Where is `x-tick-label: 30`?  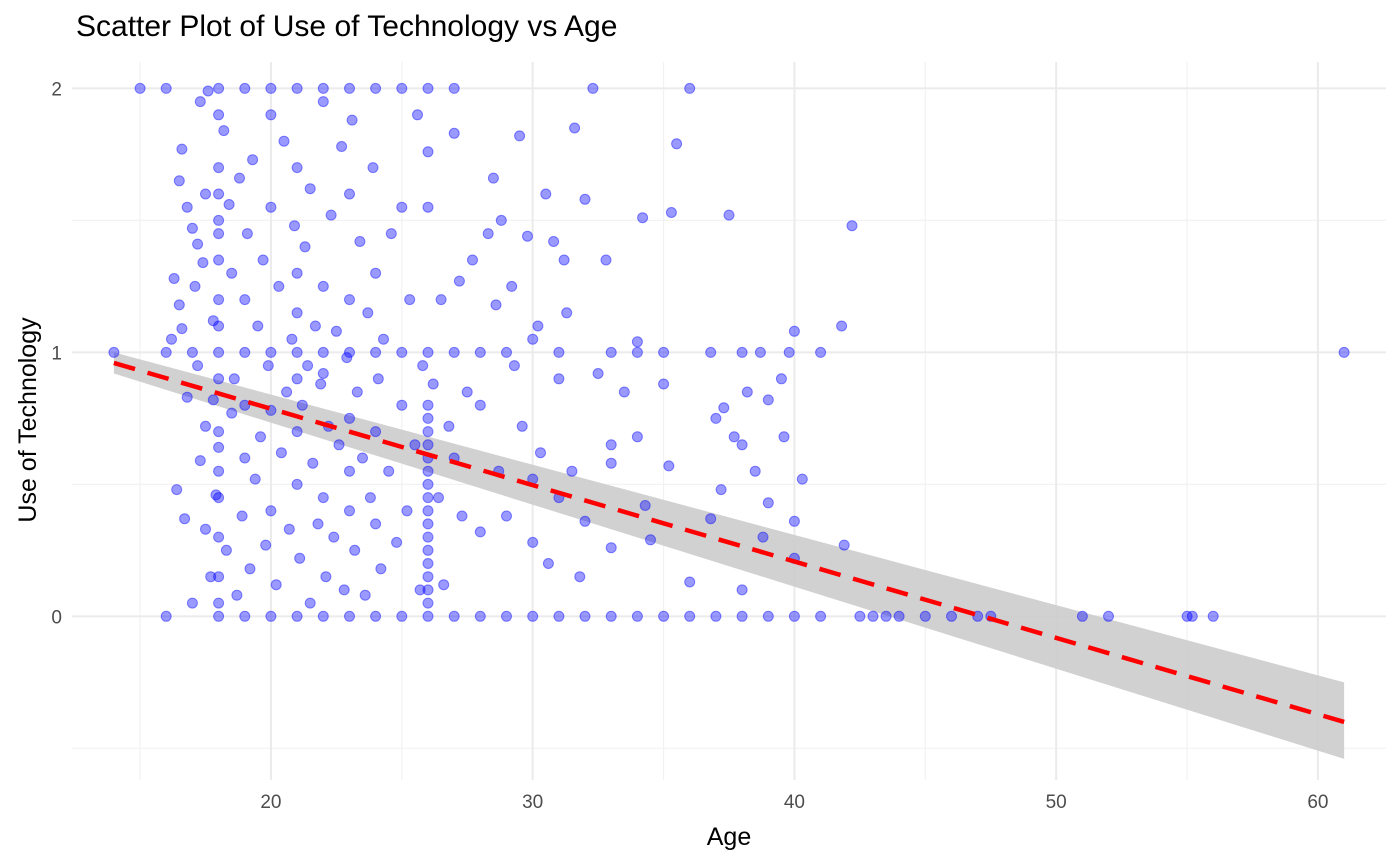
x-tick-label: 30 is located at coordinates (532, 802).